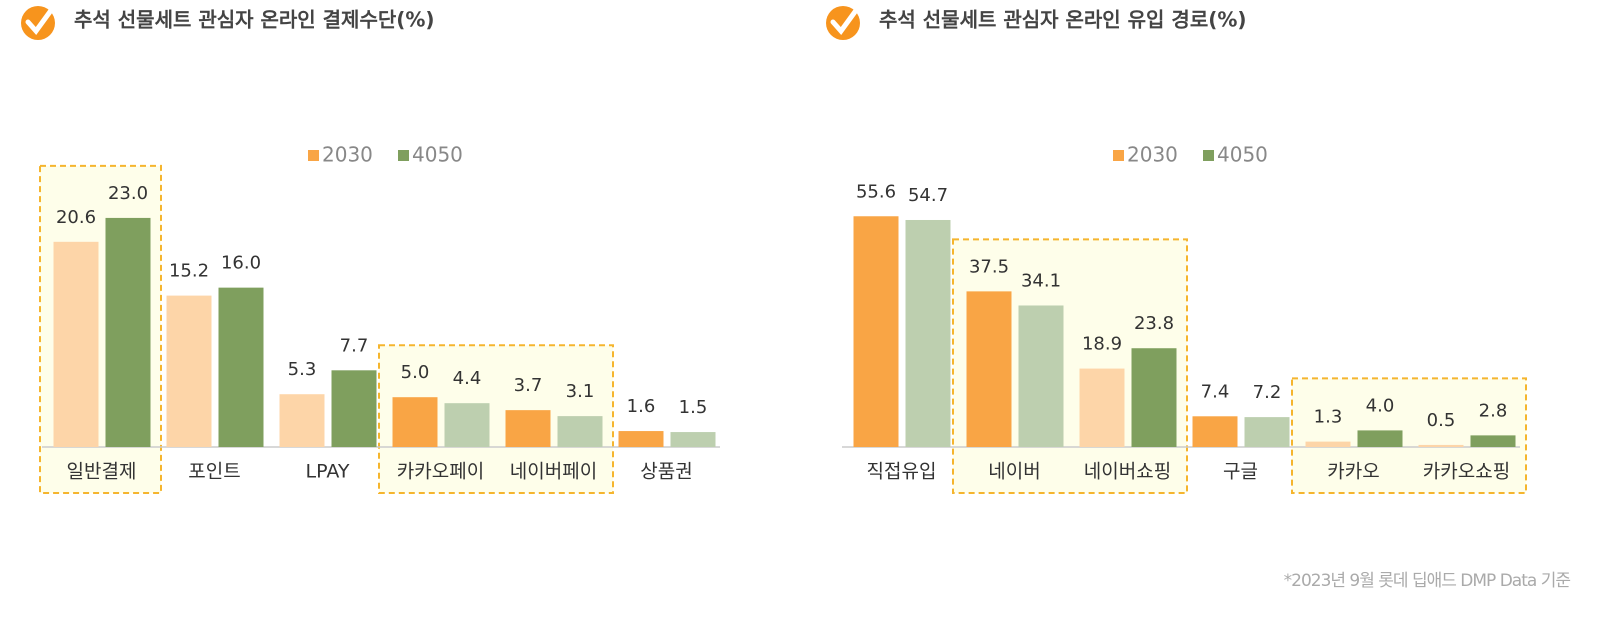  I want to click on value-label: 4.0, so click(1380, 405).